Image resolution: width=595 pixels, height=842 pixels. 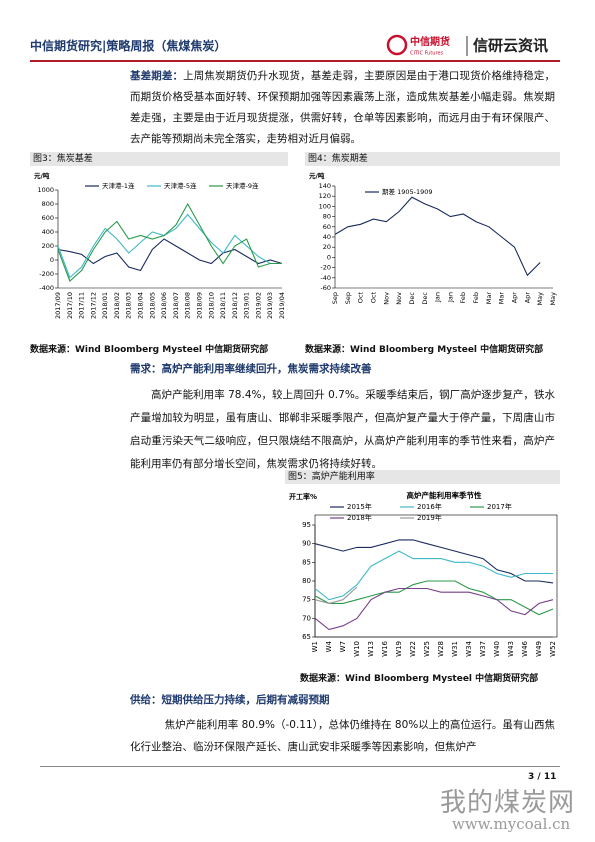 I want to click on header-title: 中信期货研究|策略周报（焦煤焦炭）, so click(x=128, y=46).